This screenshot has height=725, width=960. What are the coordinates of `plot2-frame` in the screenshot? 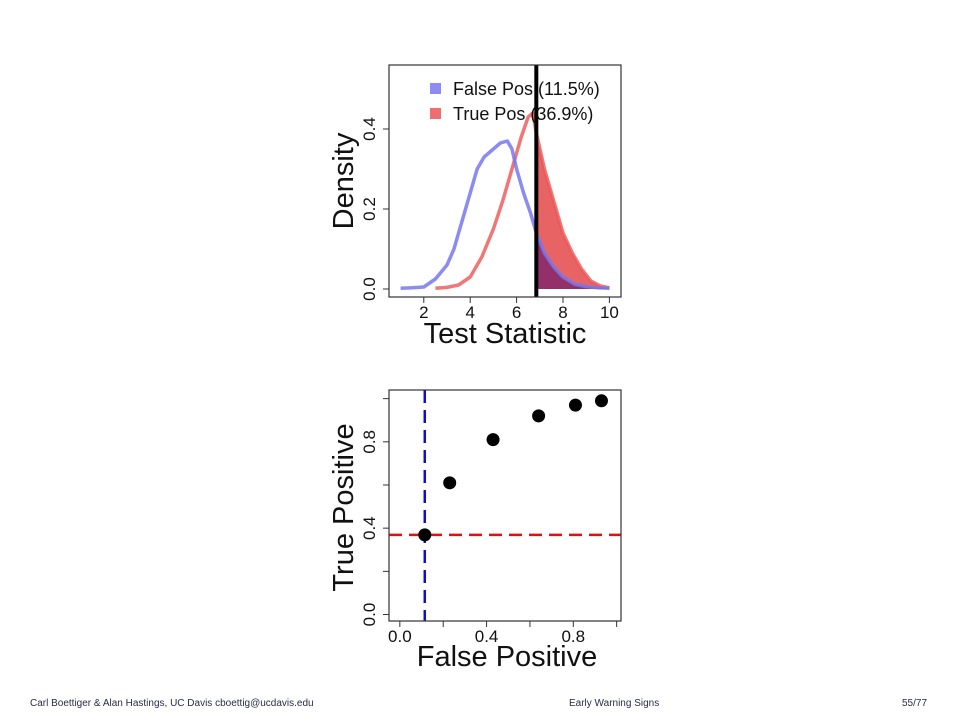 It's located at (505, 505).